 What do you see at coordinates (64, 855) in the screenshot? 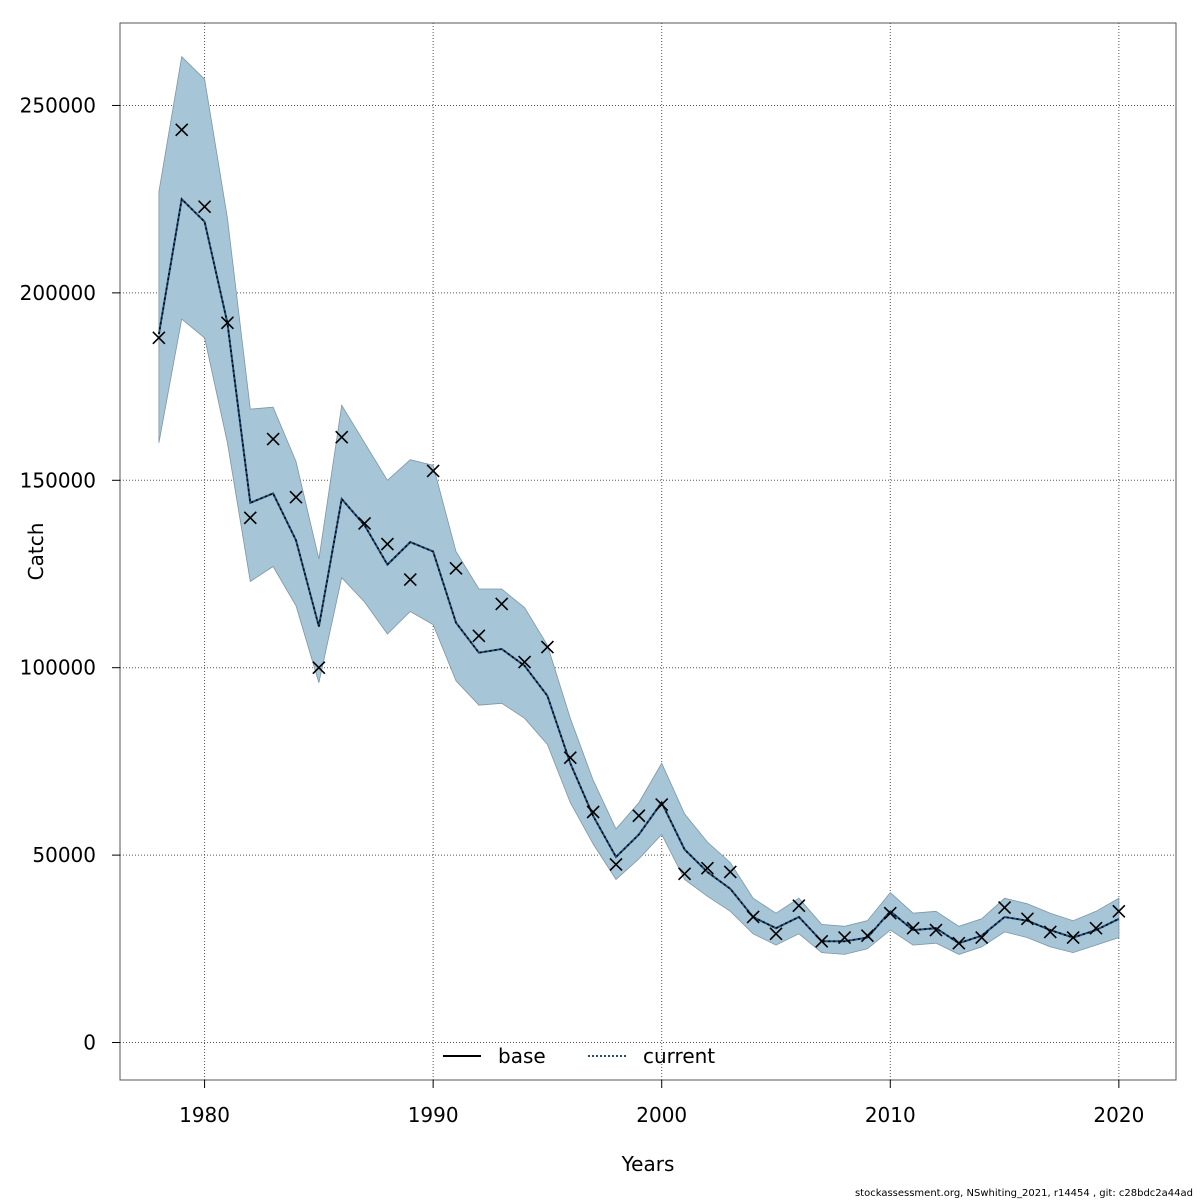
I see `y-tick-label: 50000` at bounding box center [64, 855].